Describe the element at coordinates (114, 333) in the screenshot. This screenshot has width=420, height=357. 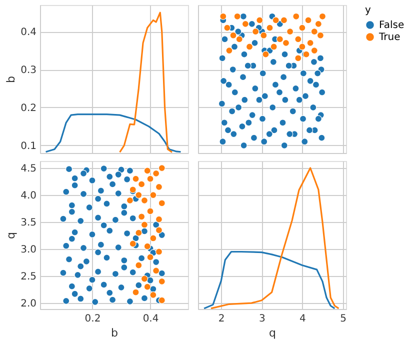
I see `x-axis-title: b` at that location.